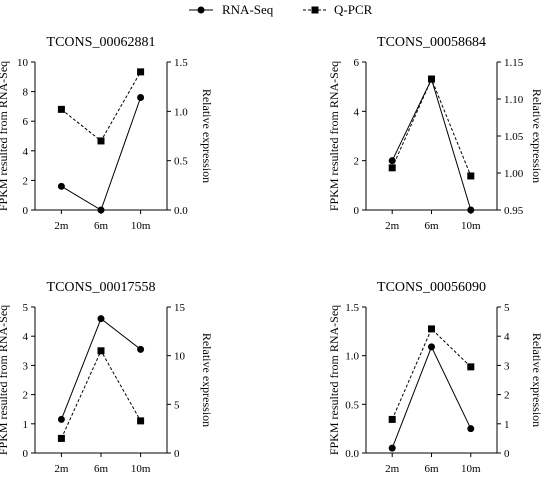 This screenshot has height=478, width=550. What do you see at coordinates (181, 211) in the screenshot?
I see `right-tick-label: 0.0` at bounding box center [181, 211].